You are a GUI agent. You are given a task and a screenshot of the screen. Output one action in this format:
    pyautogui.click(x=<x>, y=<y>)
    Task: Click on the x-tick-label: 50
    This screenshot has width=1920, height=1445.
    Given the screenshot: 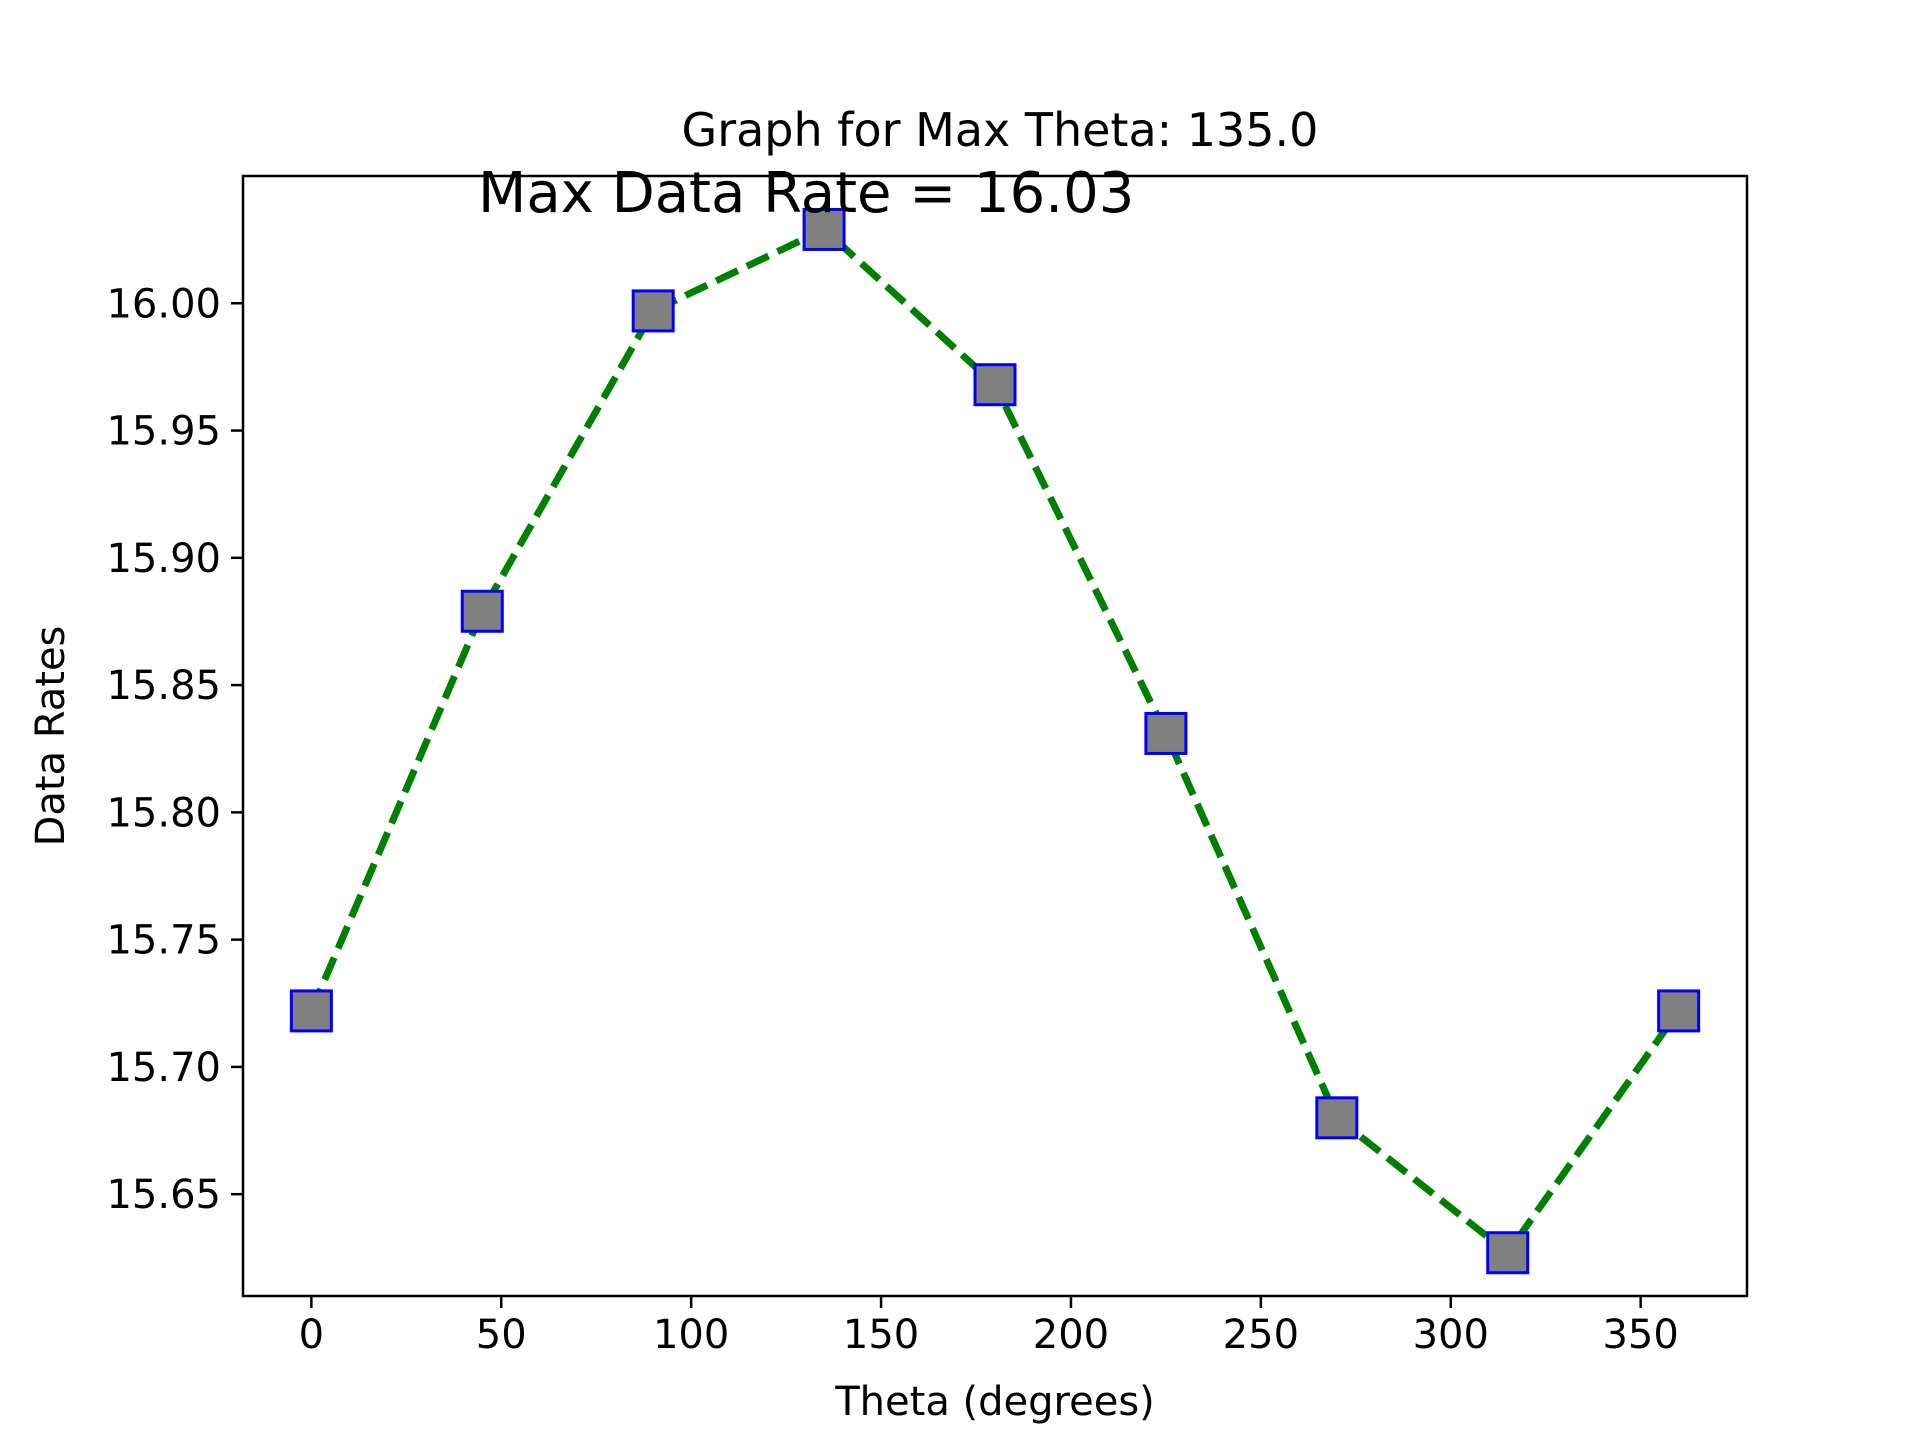 What is the action you would take?
    pyautogui.click(x=501, y=1335)
    